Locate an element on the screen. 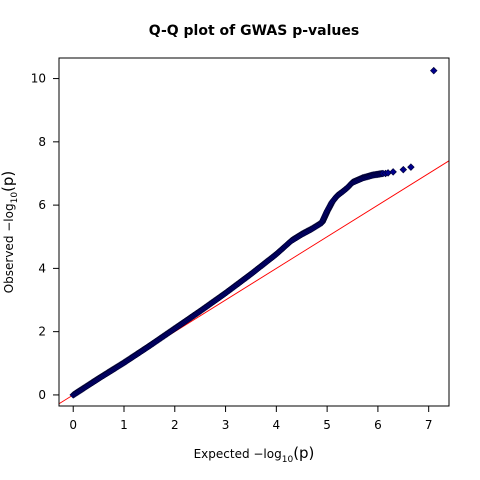  x-tick-label: 2 is located at coordinates (175, 425).